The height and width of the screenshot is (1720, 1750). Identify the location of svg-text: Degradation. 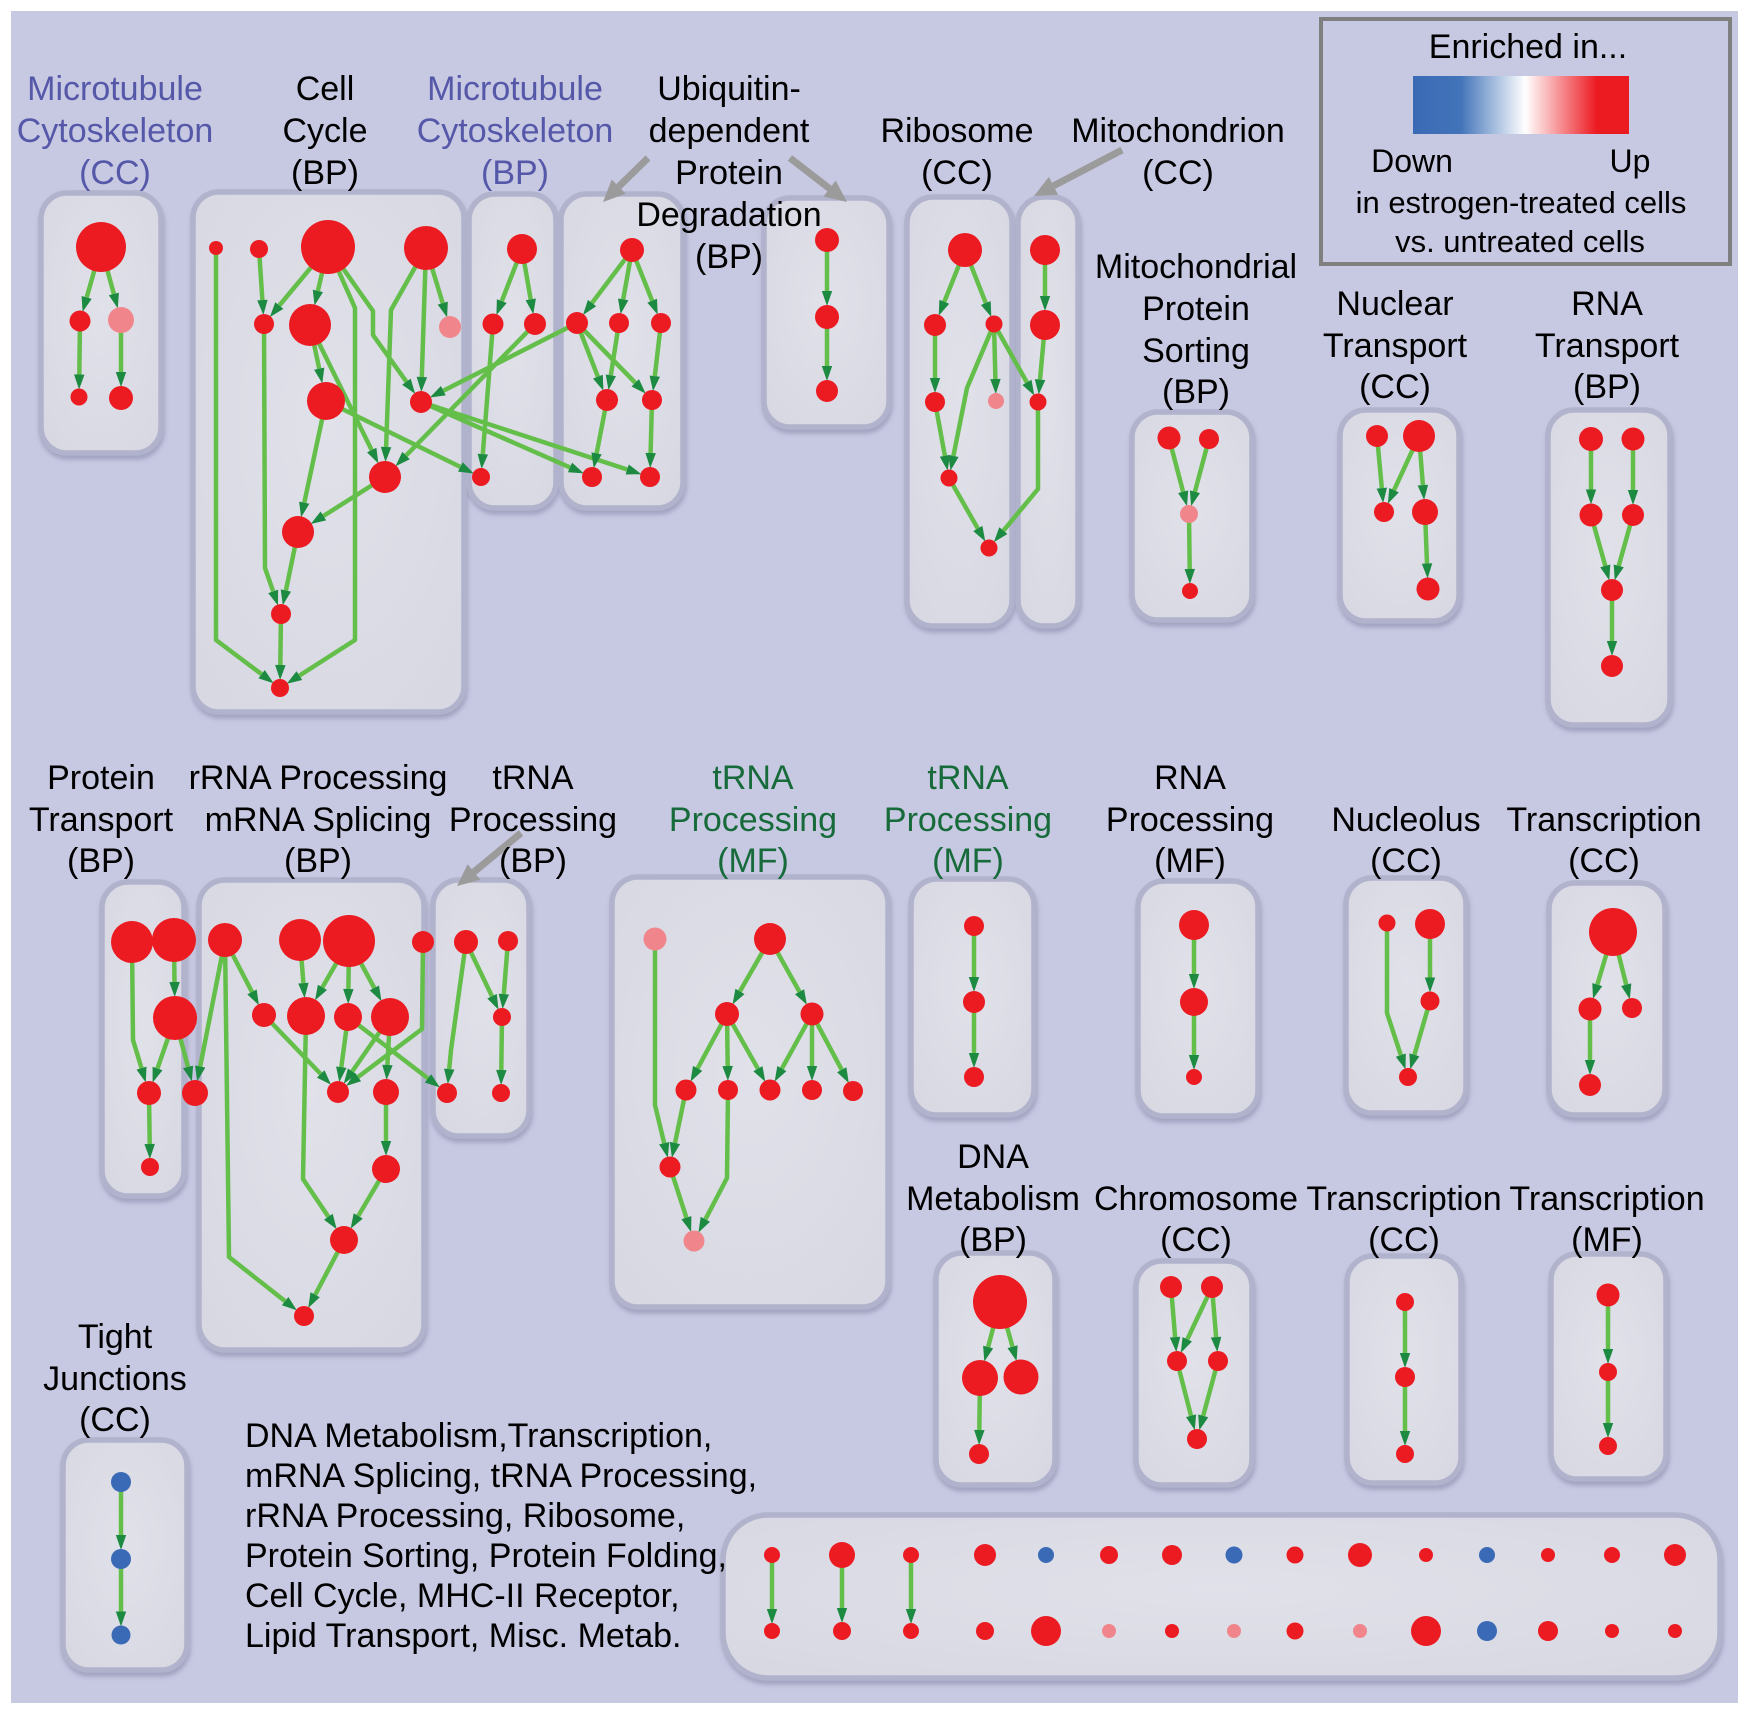
(728, 215).